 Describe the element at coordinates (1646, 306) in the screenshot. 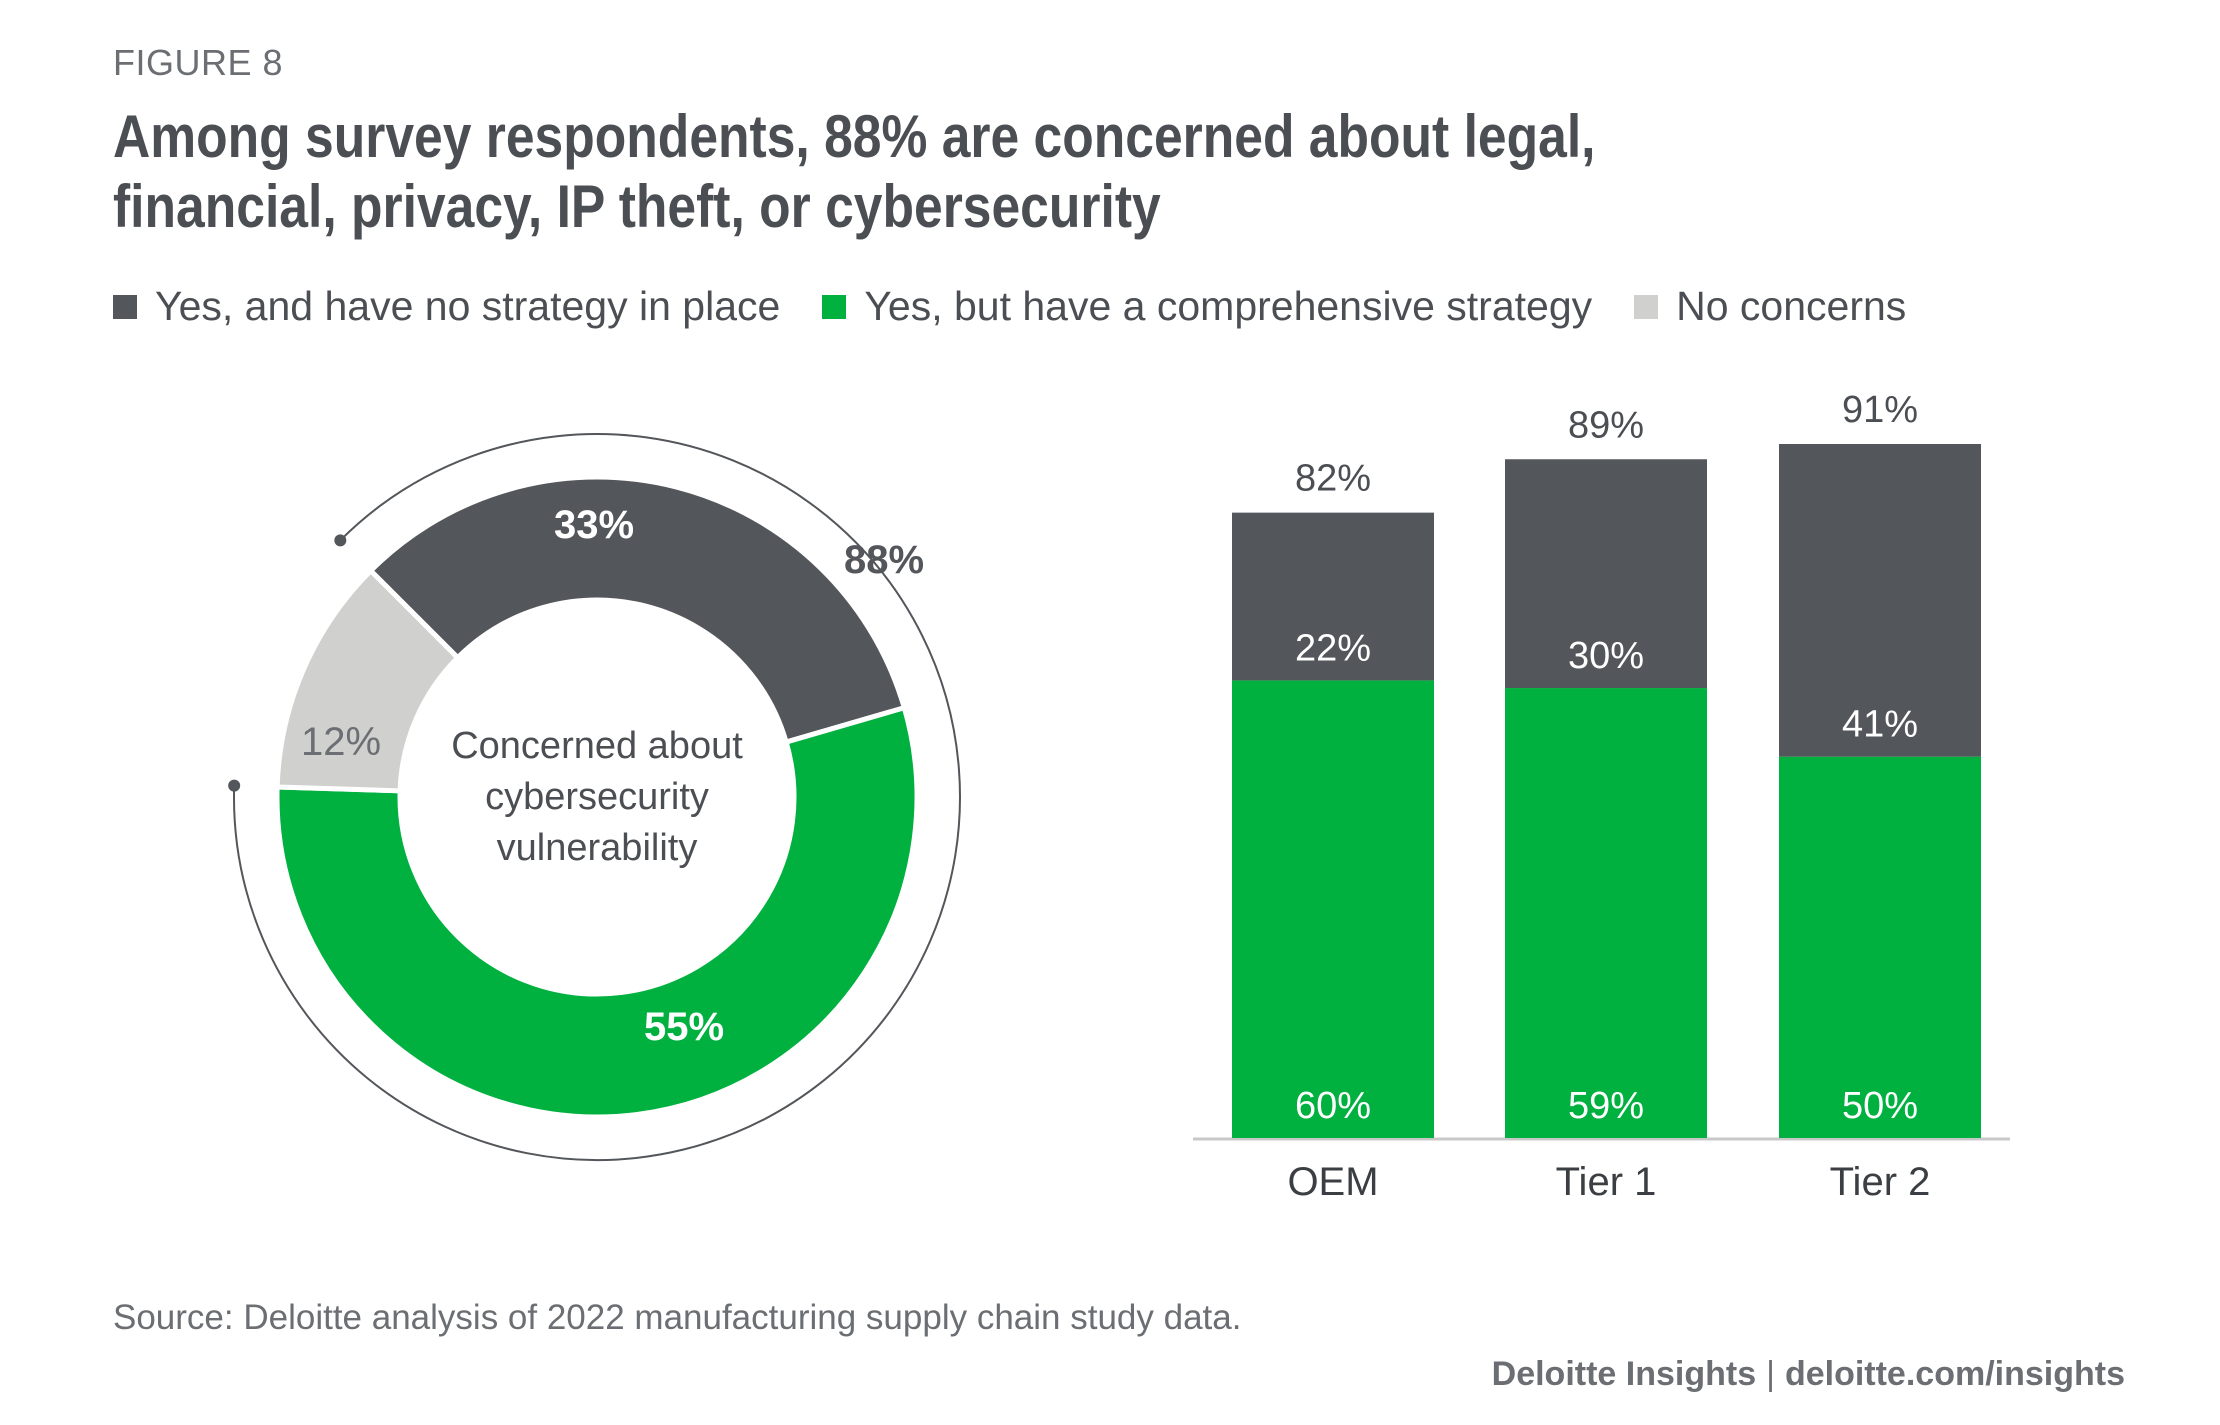

I see `legend-swatch-no-concerns` at that location.